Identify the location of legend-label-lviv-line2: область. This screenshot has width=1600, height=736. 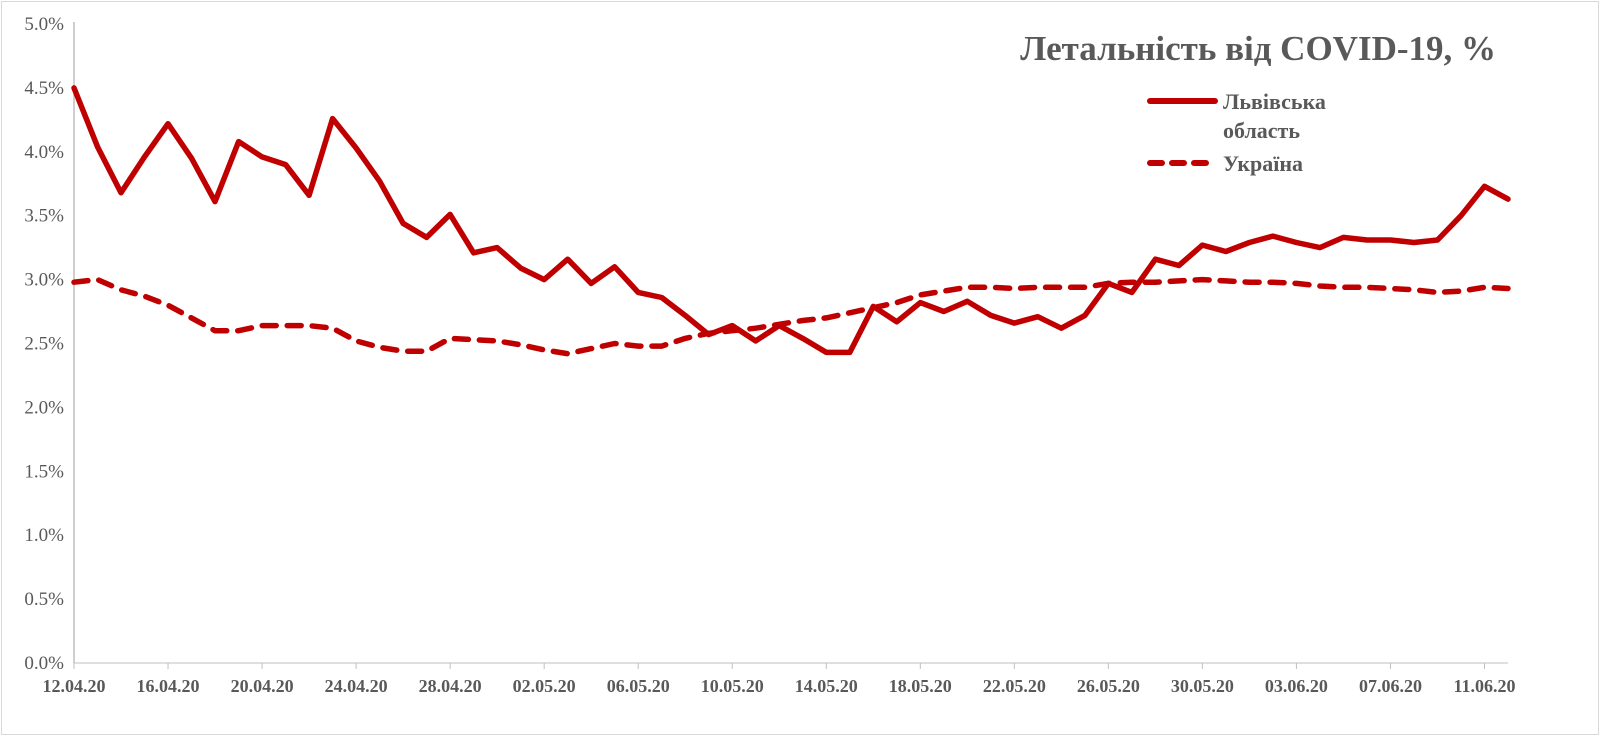
(1261, 130).